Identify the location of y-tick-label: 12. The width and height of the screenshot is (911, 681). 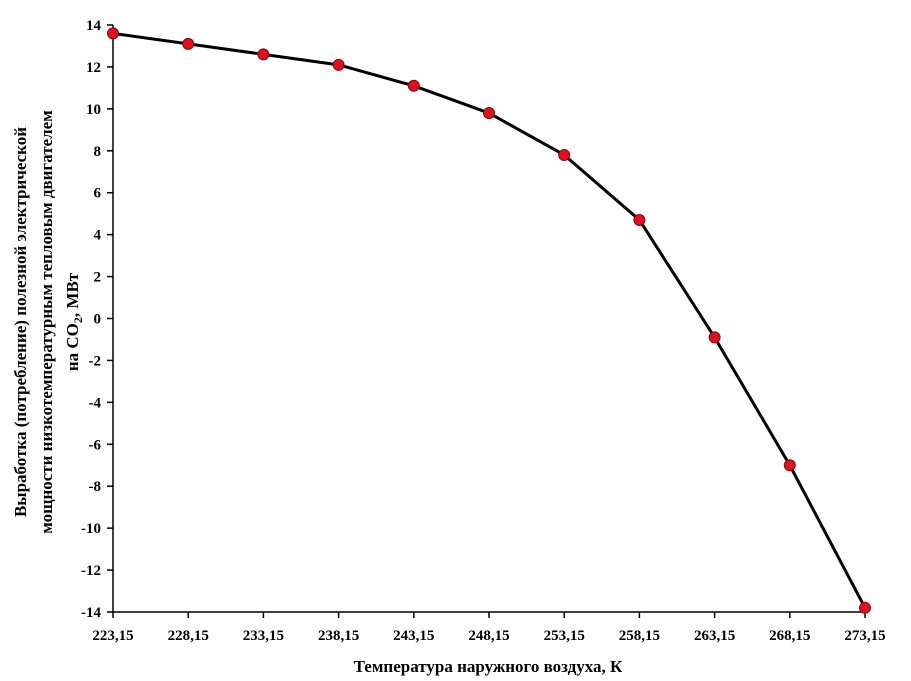
(93, 68).